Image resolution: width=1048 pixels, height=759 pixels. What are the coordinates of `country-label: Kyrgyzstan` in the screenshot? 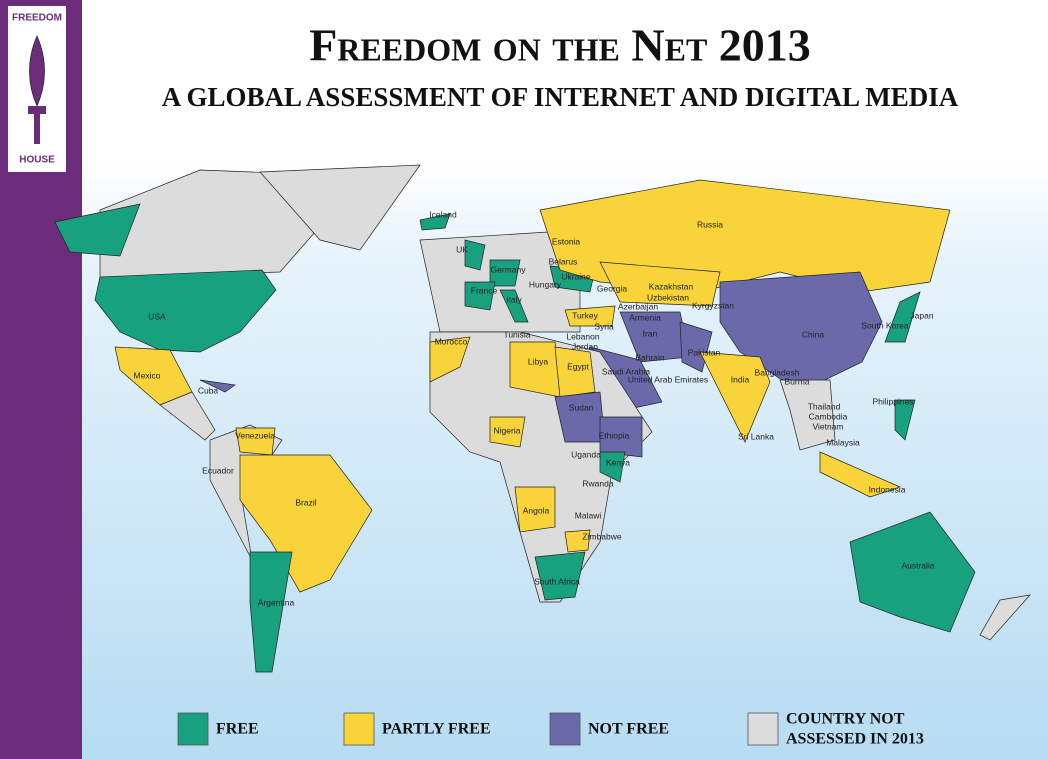 It's located at (713, 305).